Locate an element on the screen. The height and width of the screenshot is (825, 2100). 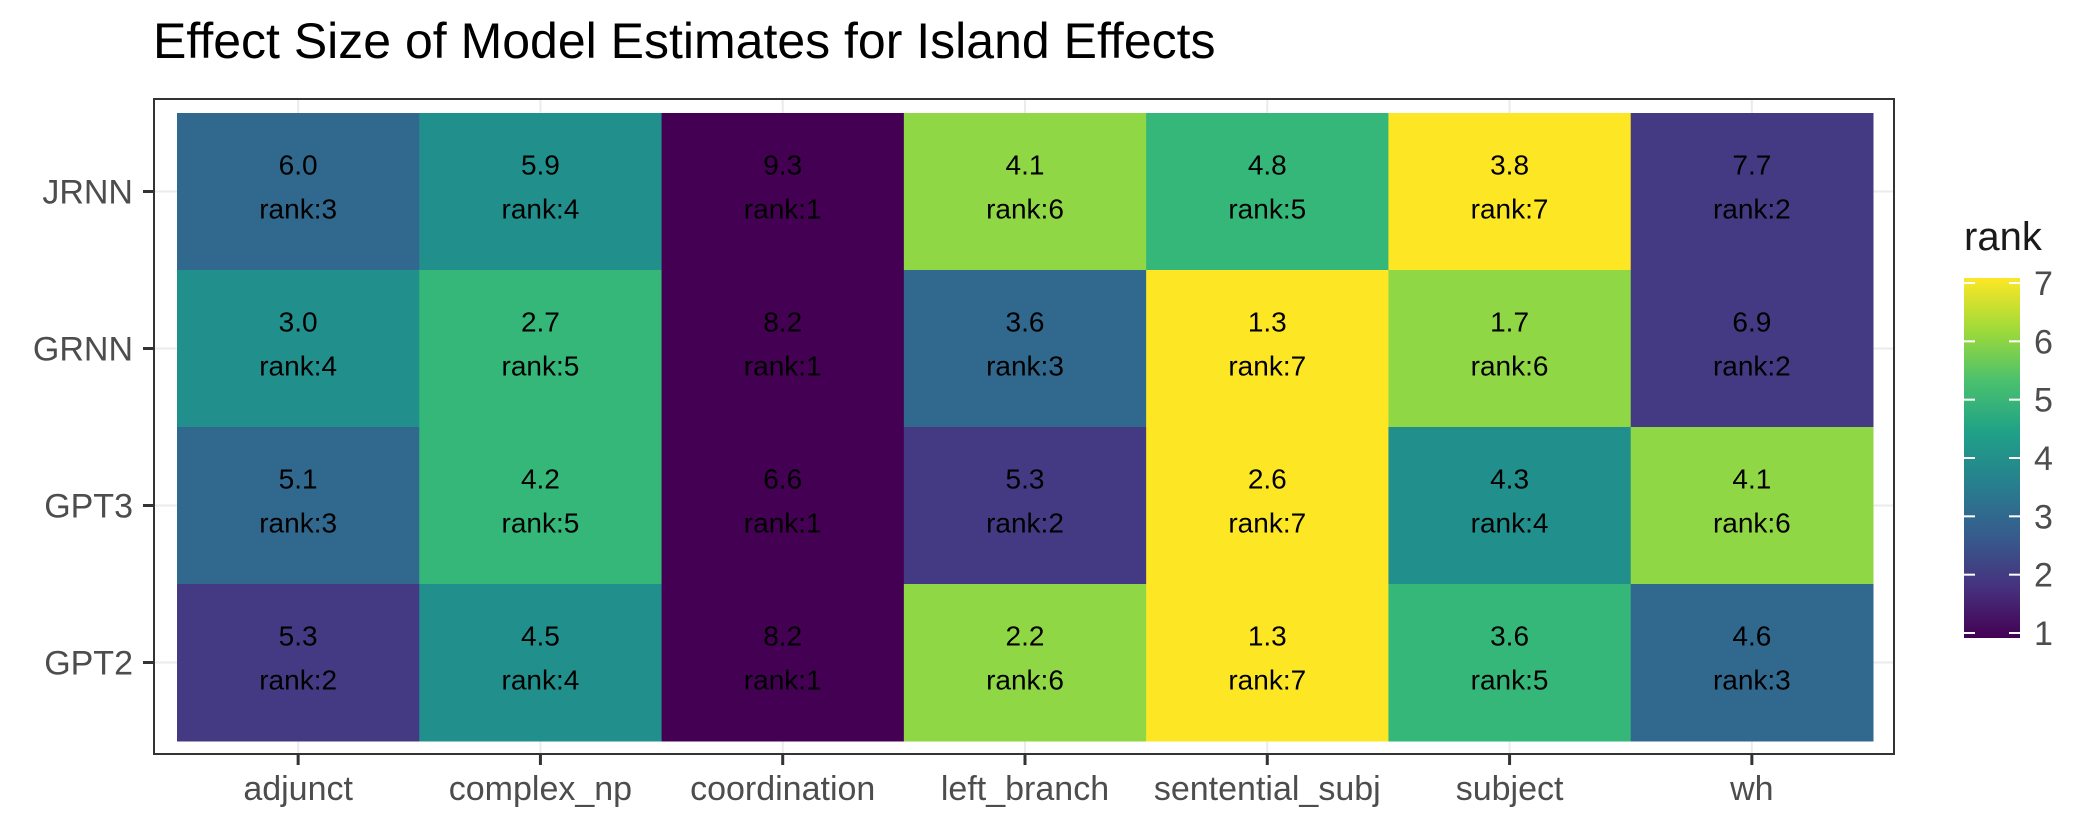
cell-value-label: 9.3 is located at coordinates (782, 165).